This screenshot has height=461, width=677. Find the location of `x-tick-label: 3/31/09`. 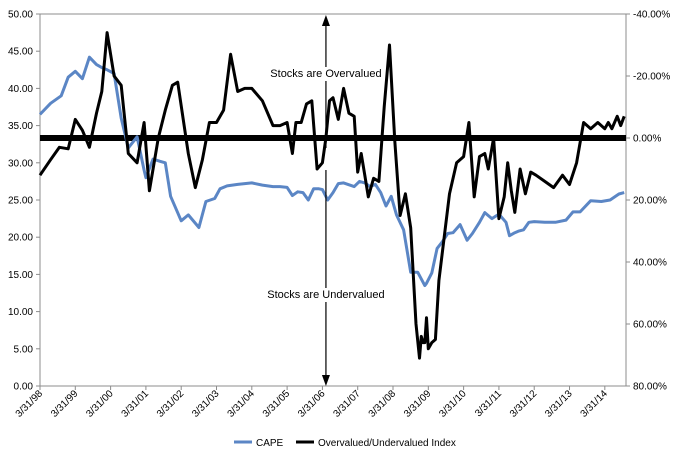

x-tick-label: 3/31/09 is located at coordinates (418, 404).